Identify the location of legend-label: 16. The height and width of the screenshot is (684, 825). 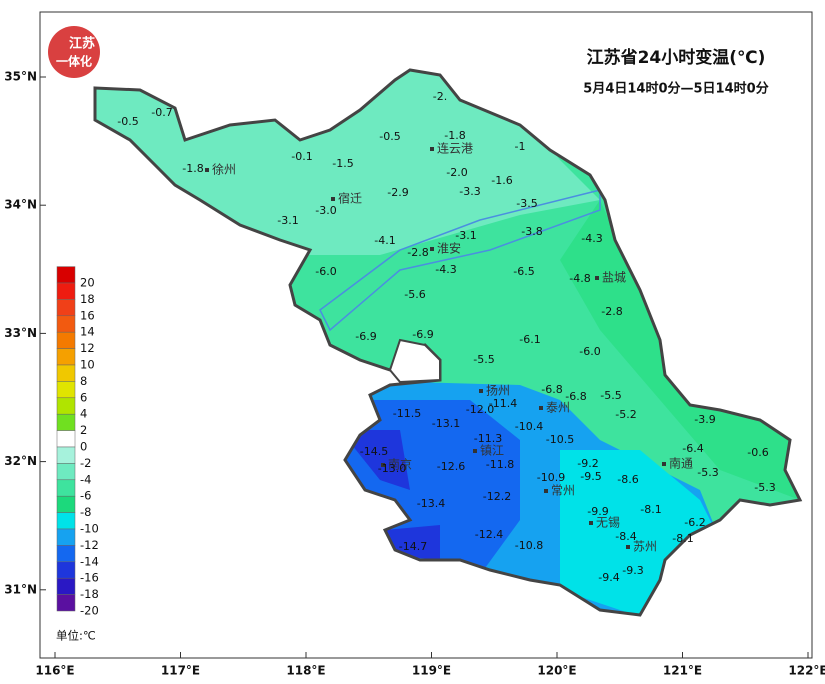
(87, 315).